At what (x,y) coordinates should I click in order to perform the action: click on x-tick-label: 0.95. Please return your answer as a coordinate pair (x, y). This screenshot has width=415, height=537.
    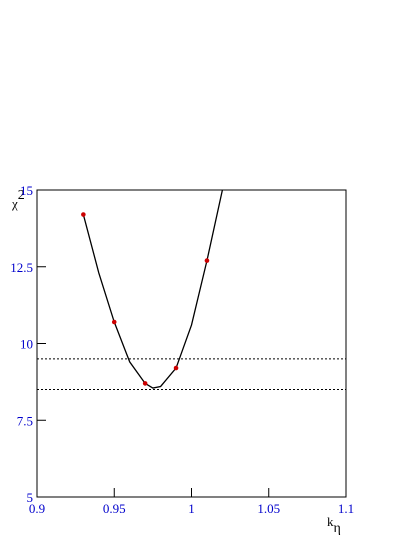
    Looking at the image, I should click on (114, 508).